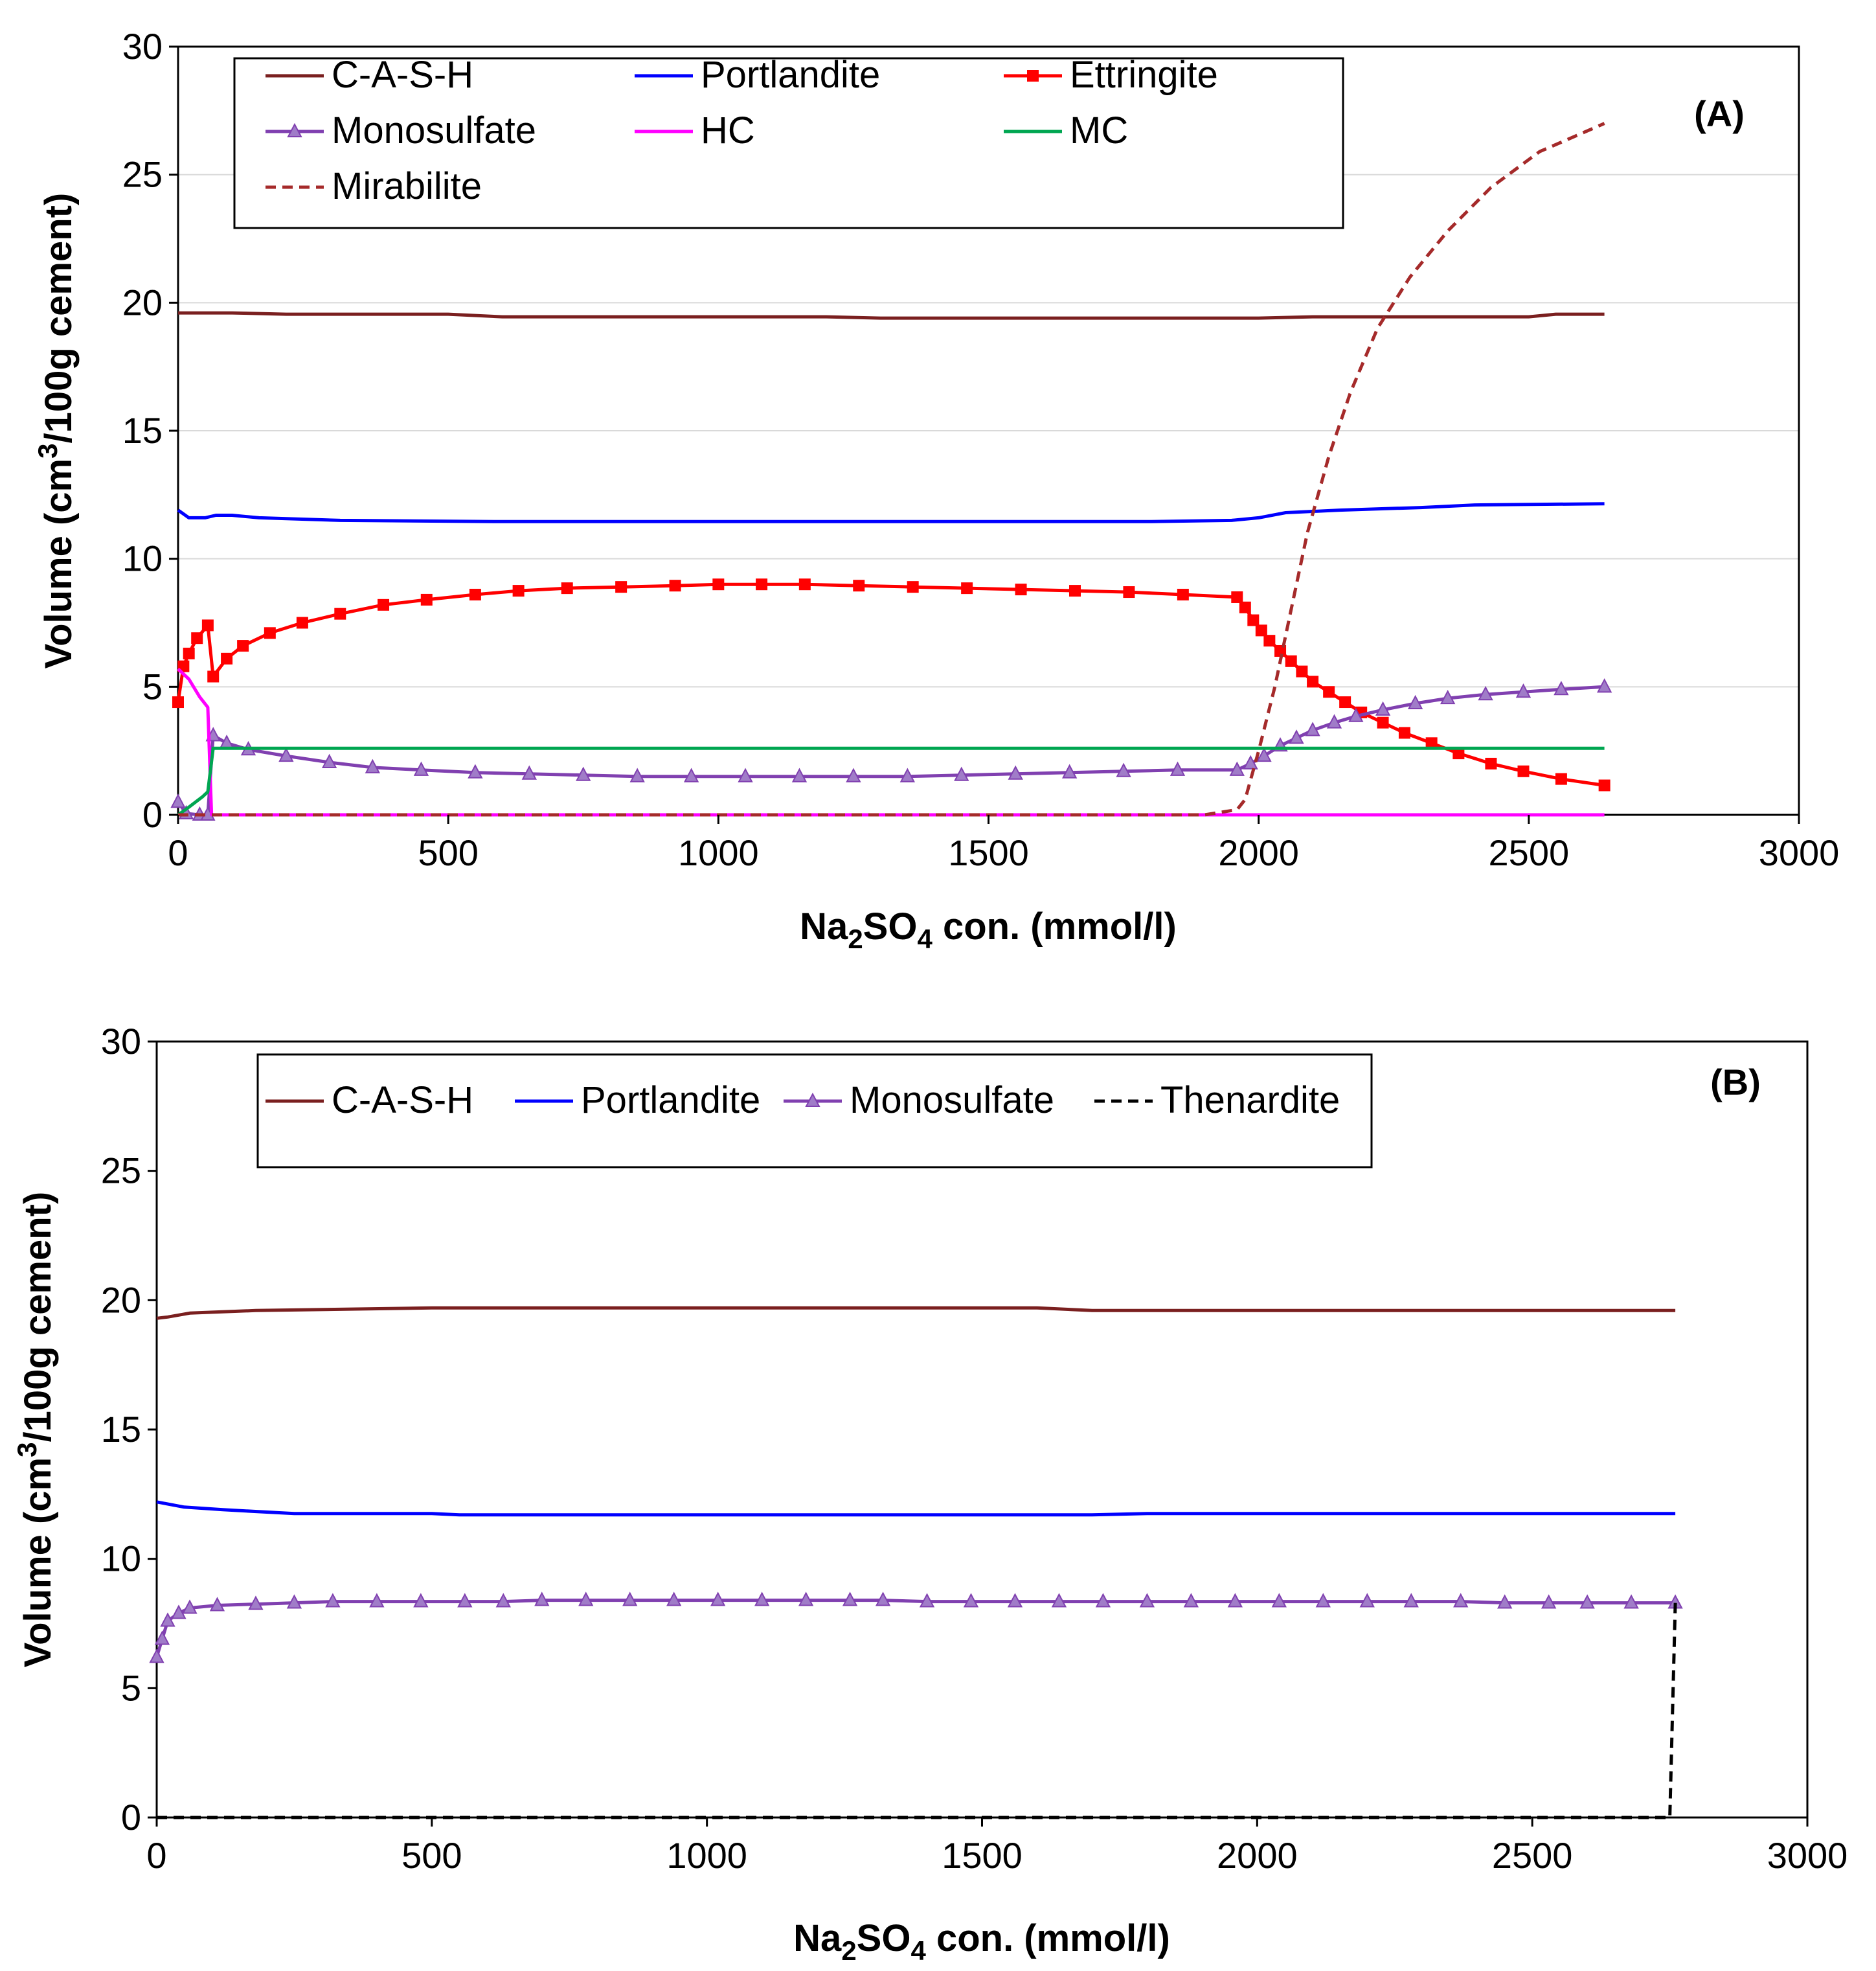 The height and width of the screenshot is (1971, 1876). I want to click on legend-label: Portlandite, so click(671, 1100).